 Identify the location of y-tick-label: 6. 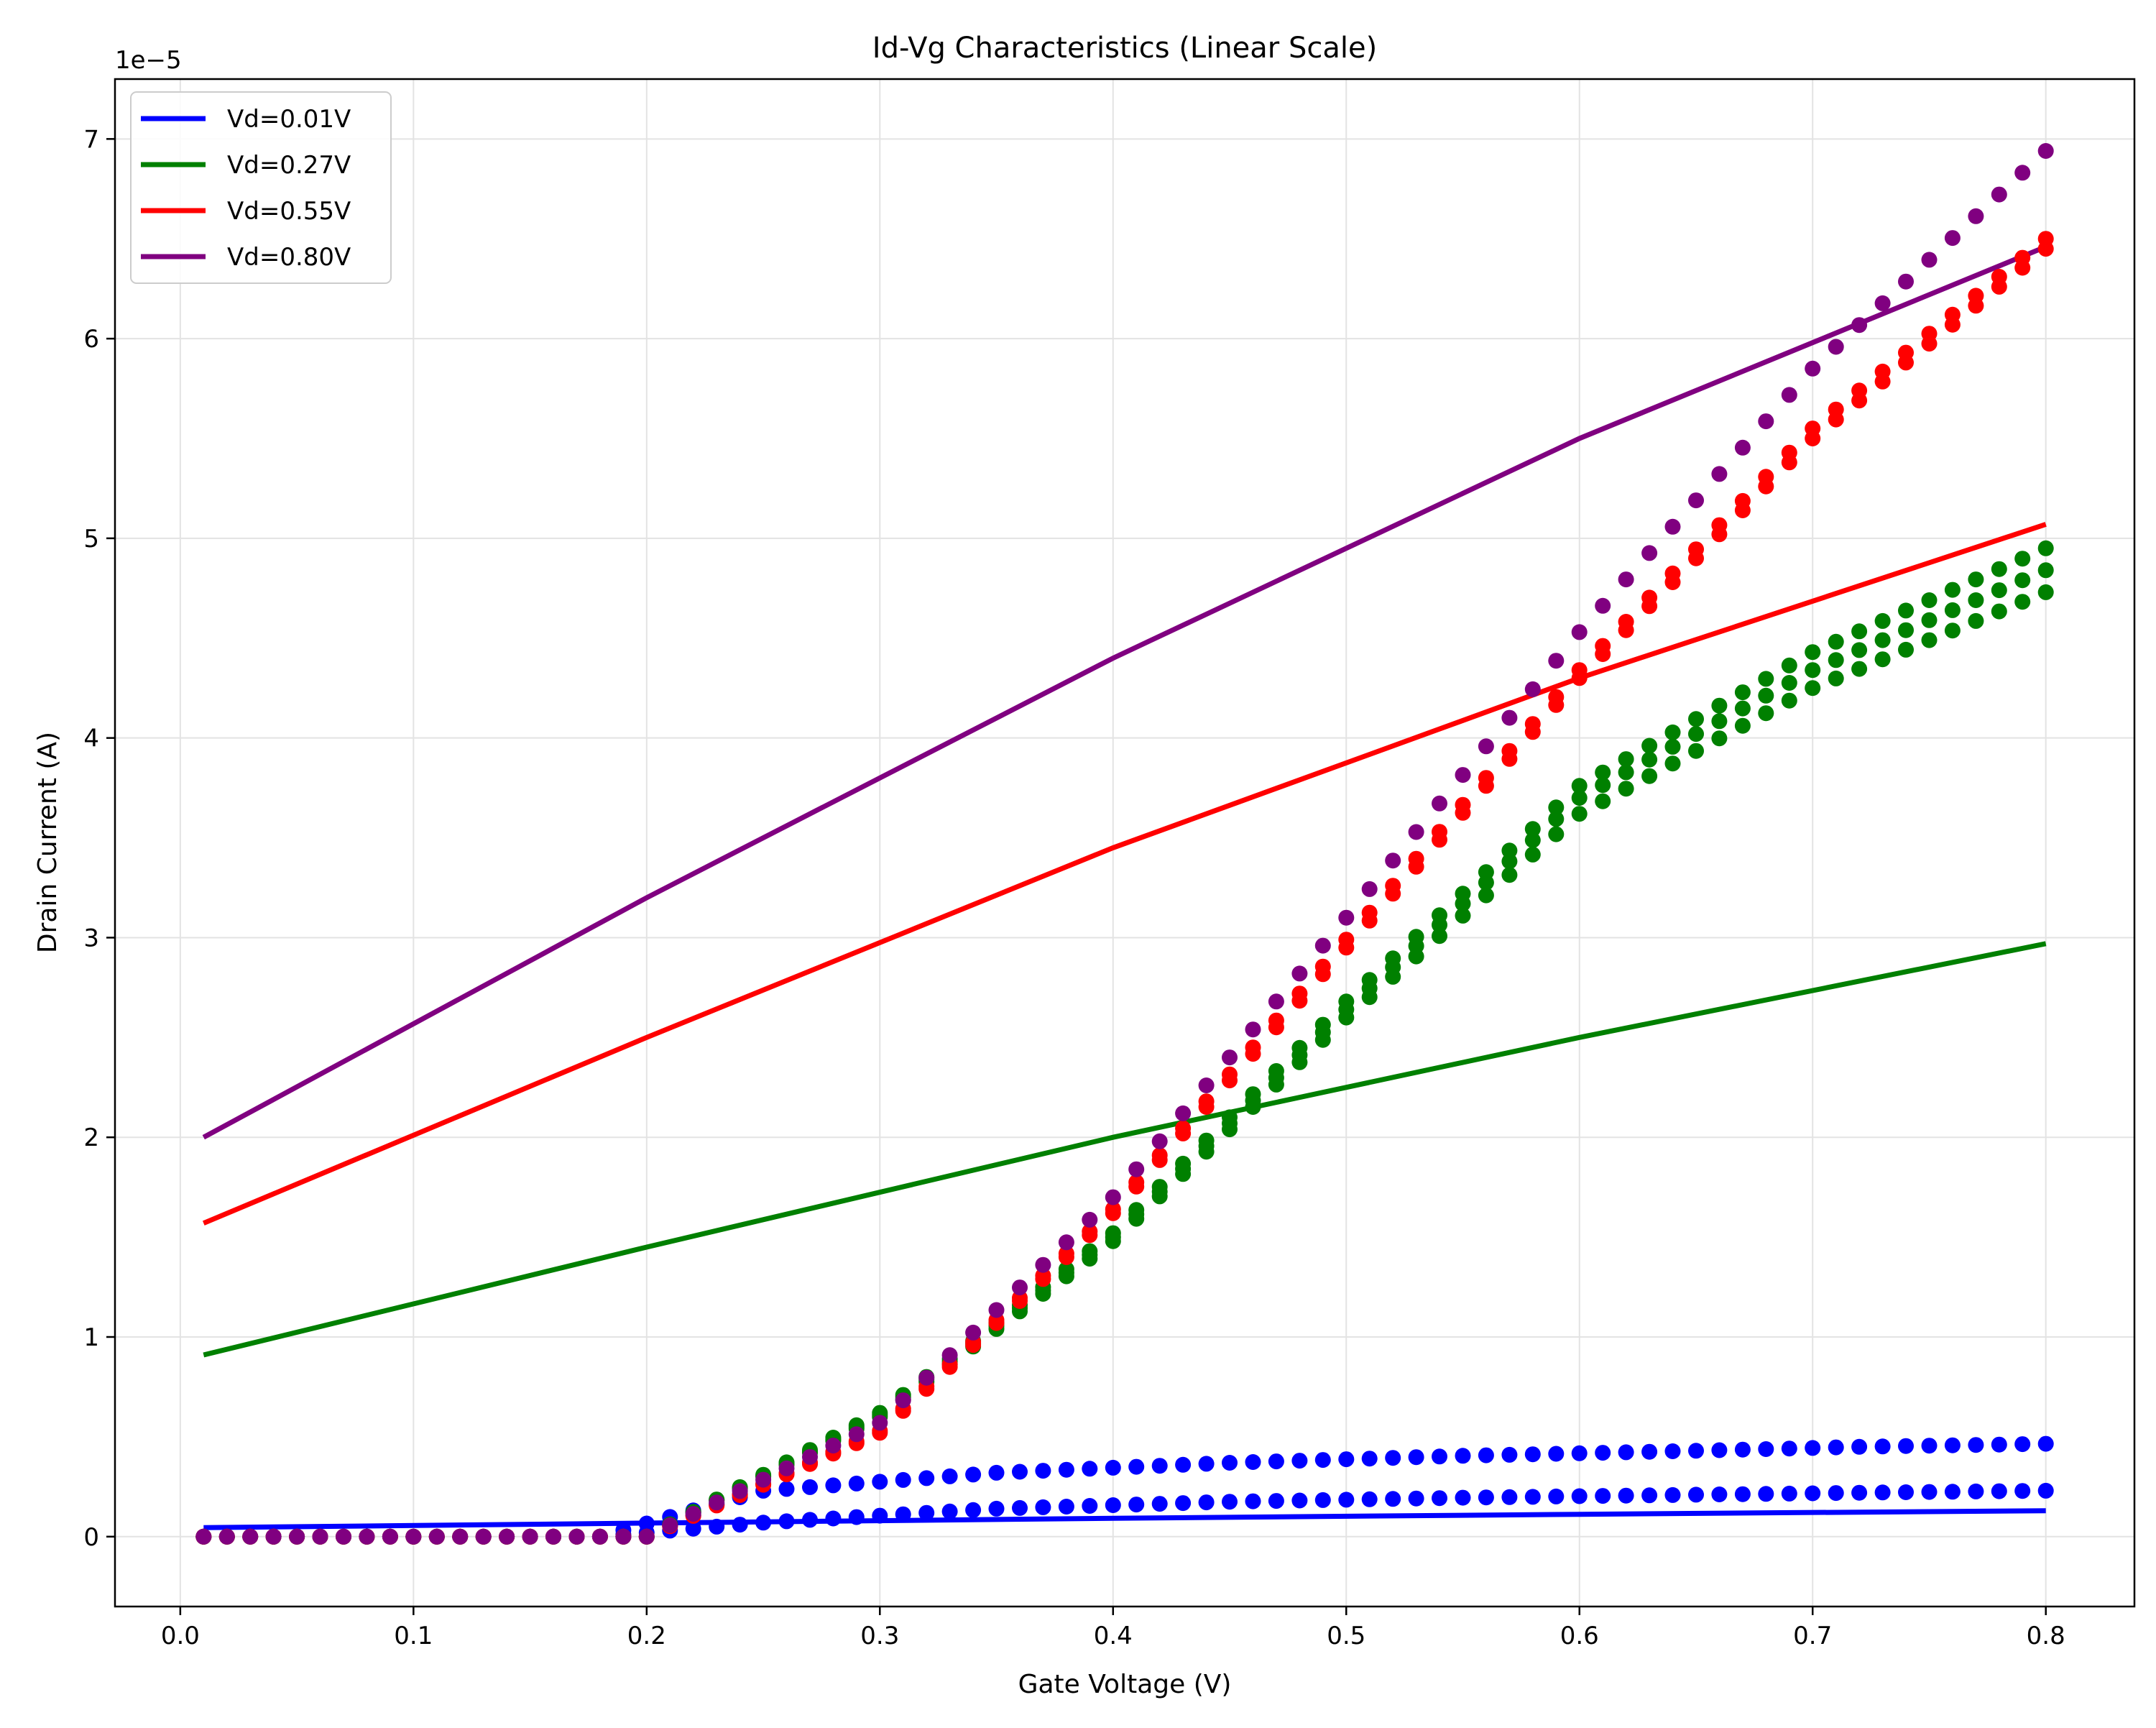
(91, 339).